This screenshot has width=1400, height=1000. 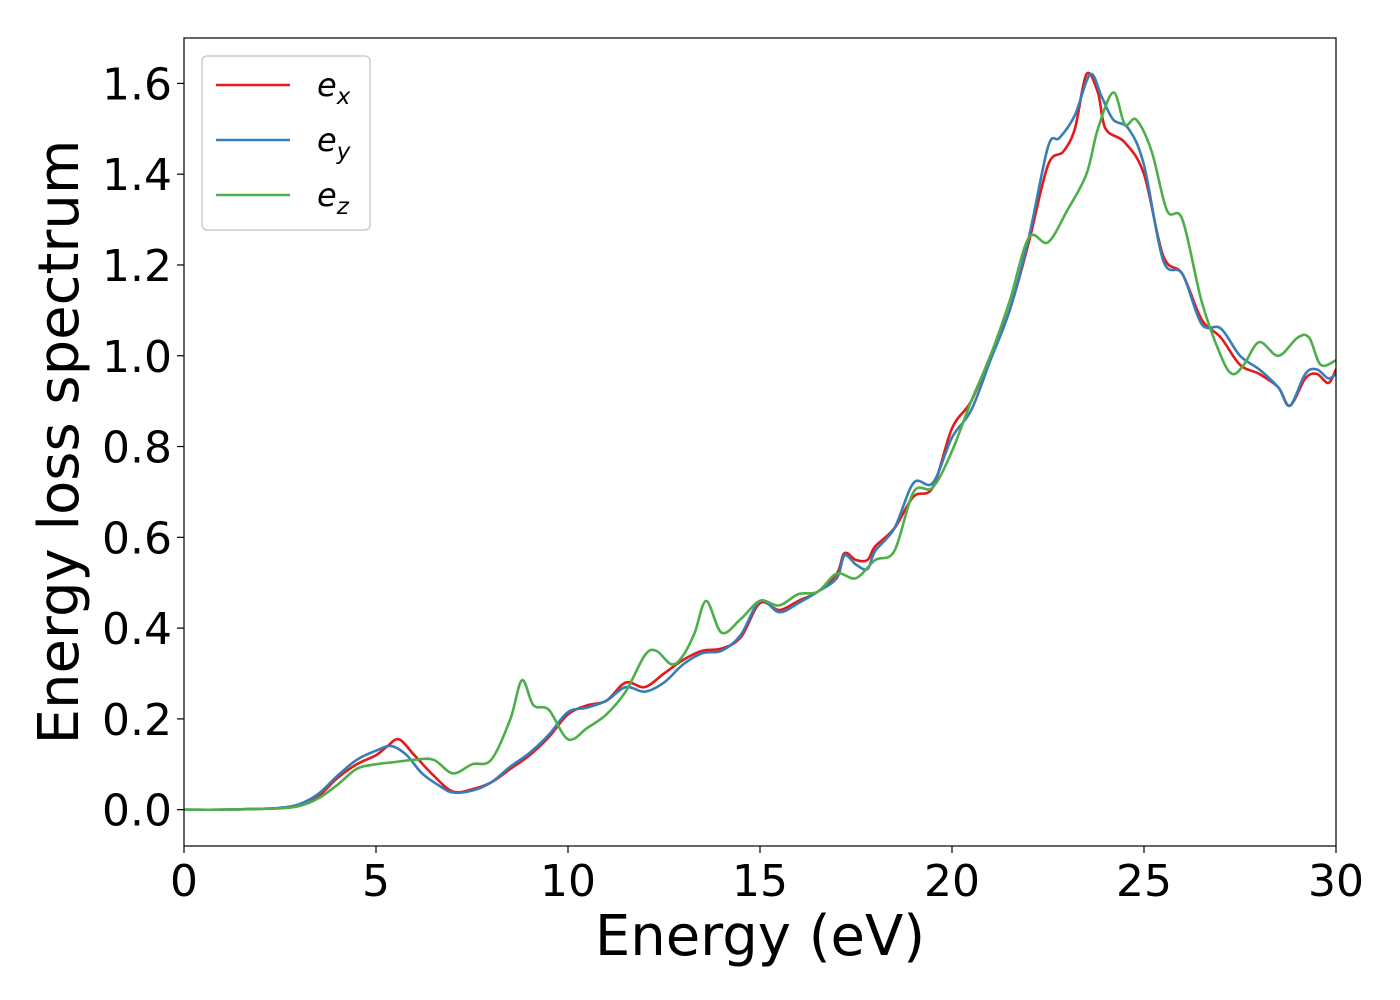 I want to click on legend-label-ez: ez, so click(x=333, y=198).